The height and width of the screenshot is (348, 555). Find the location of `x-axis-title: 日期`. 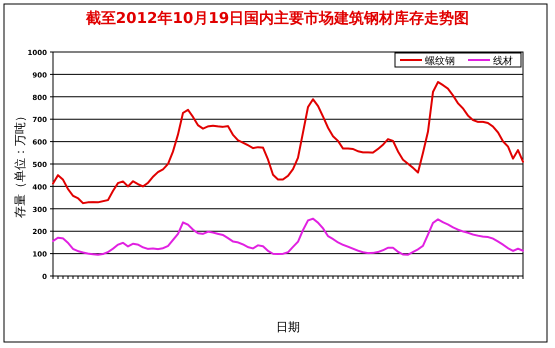

x-axis-title: 日期 is located at coordinates (288, 327).